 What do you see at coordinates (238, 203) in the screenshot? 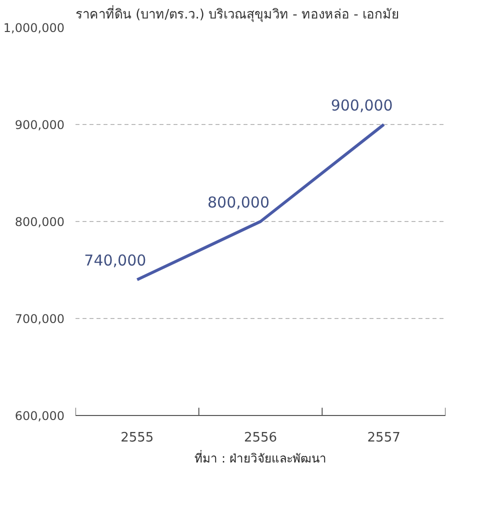
I see `data-label: 800,000` at bounding box center [238, 203].